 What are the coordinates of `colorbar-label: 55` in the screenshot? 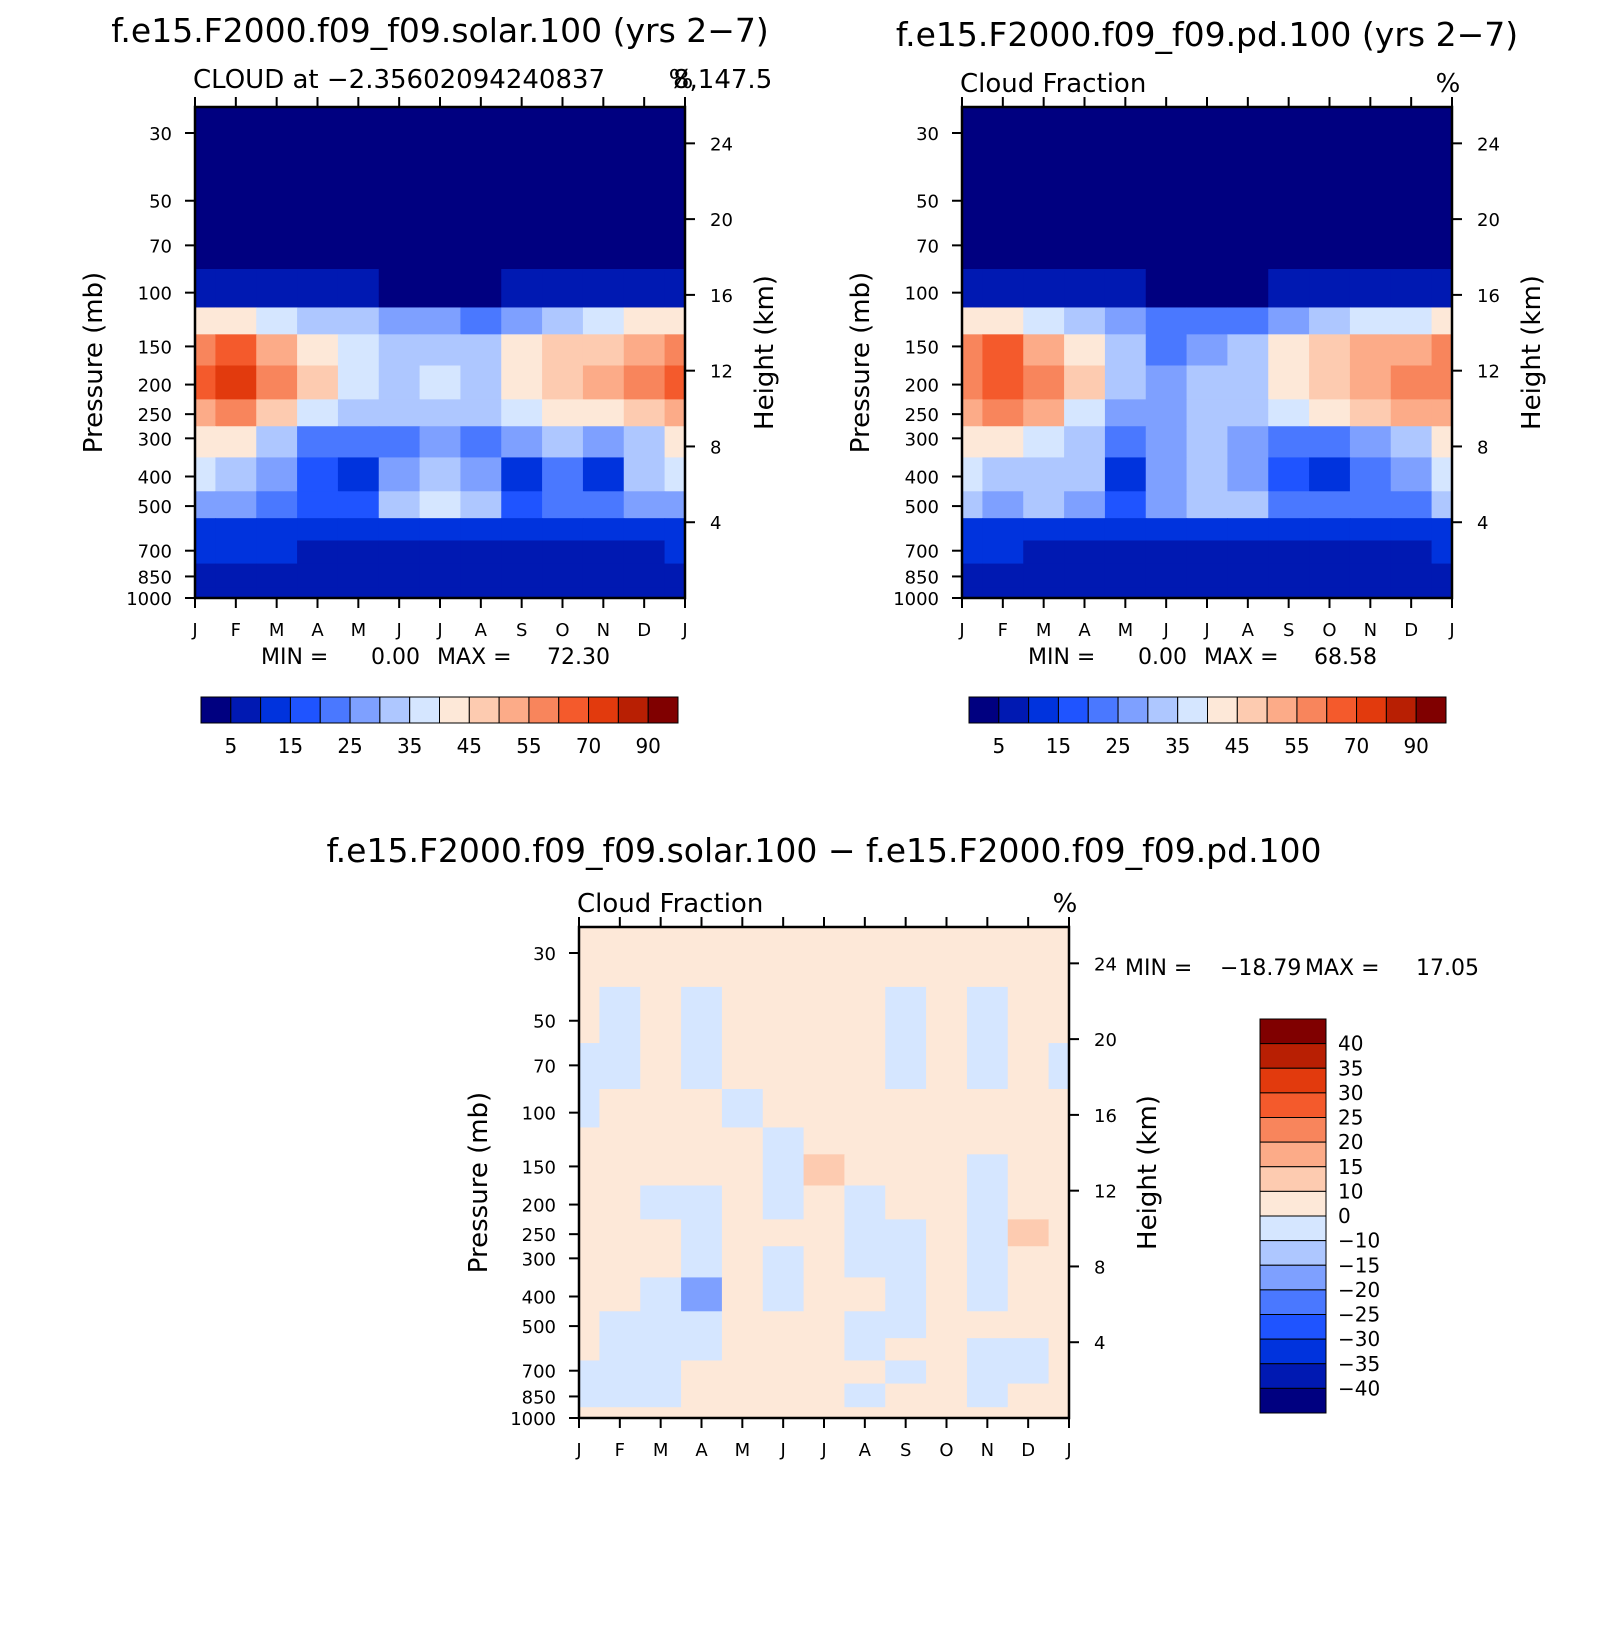 It's located at (528, 746).